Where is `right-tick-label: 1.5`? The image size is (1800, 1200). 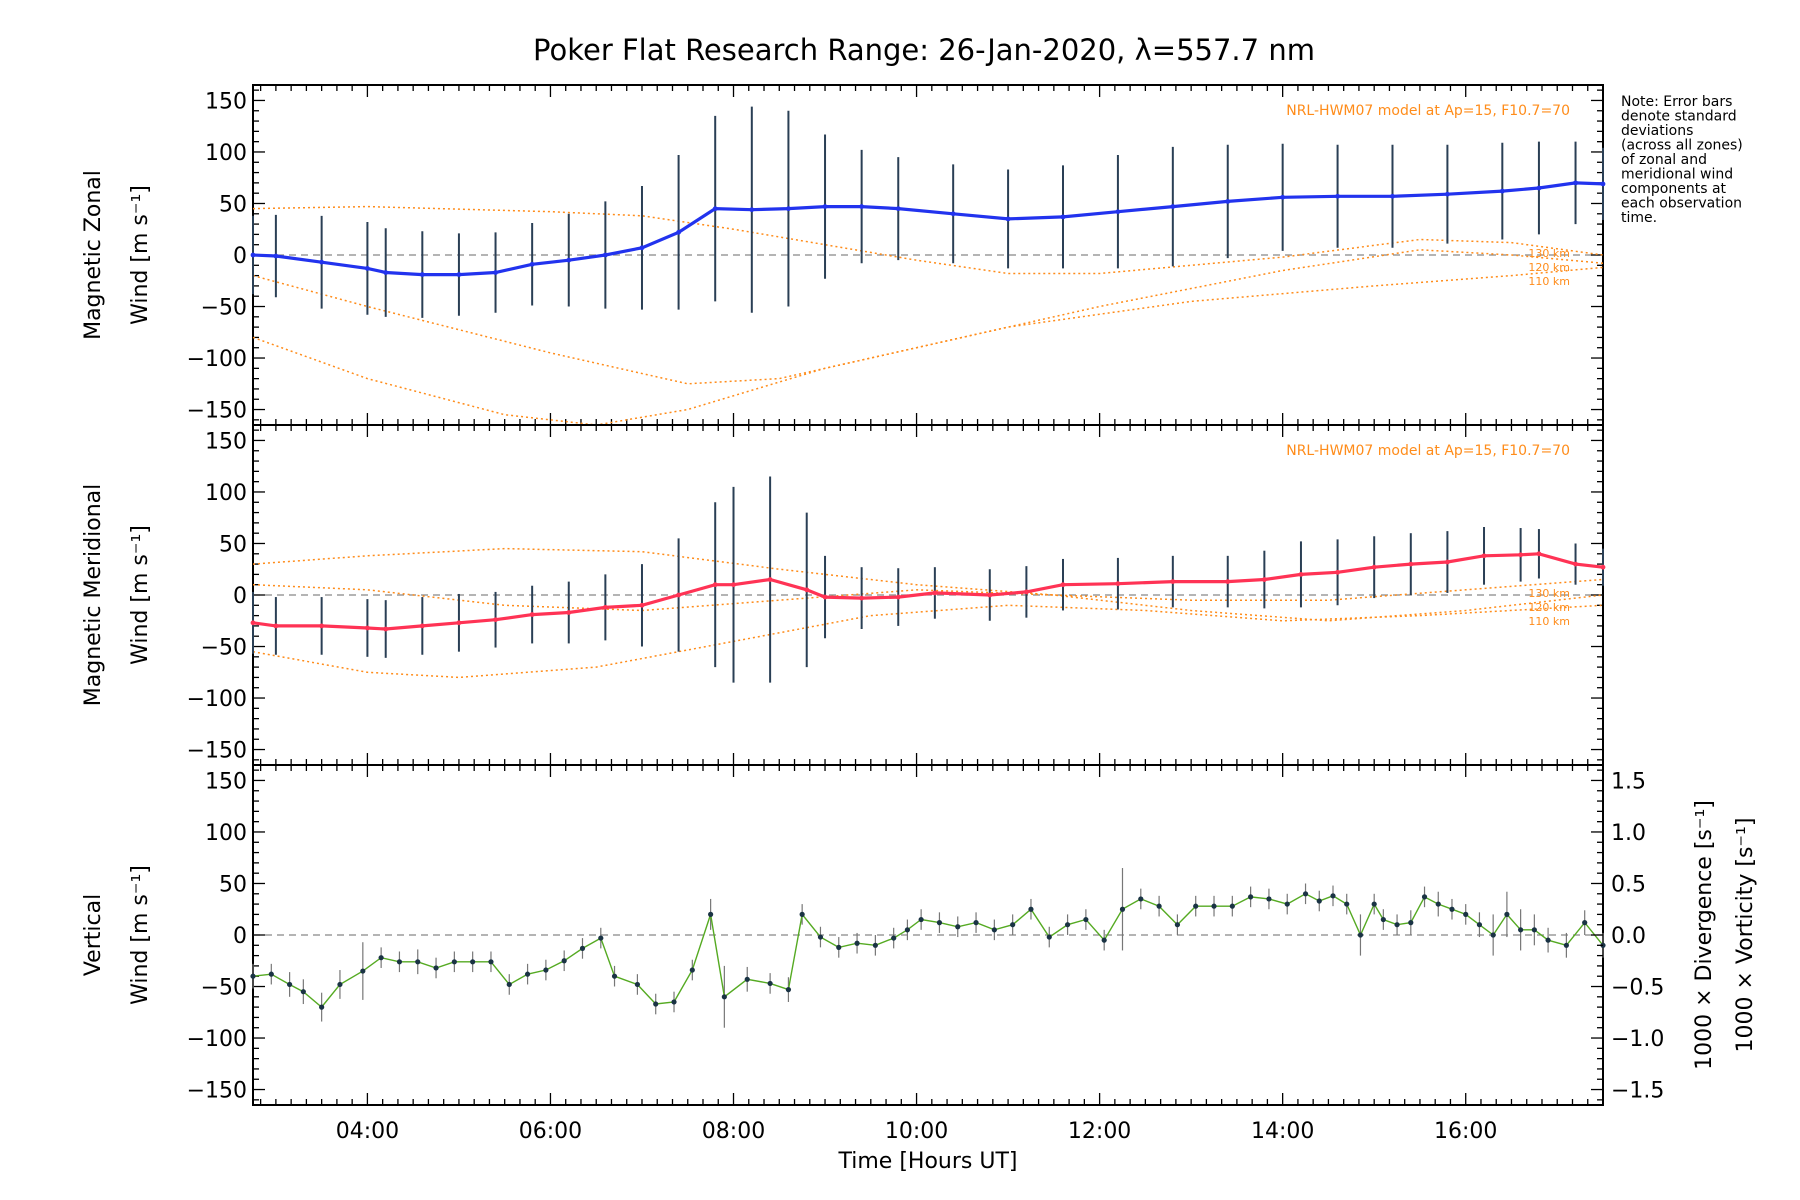 right-tick-label: 1.5 is located at coordinates (1628, 781).